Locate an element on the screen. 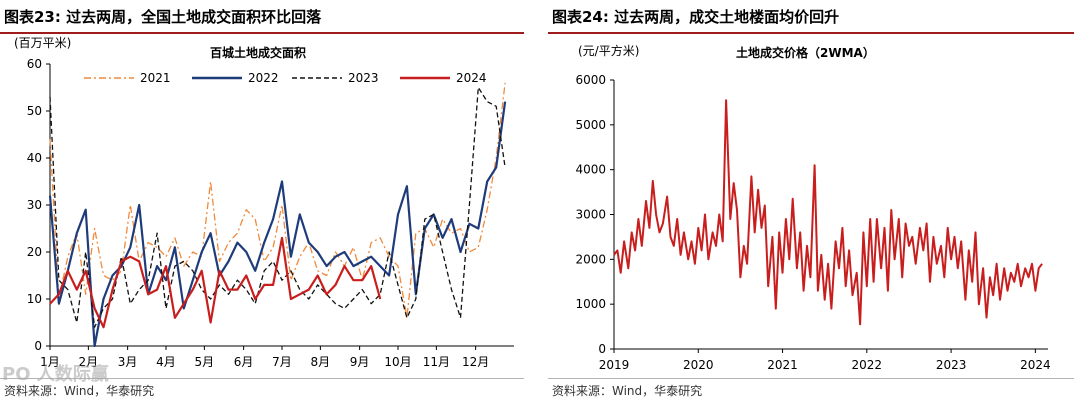 This screenshot has width=1080, height=405. watermark-text: PO 人数际赢 is located at coordinates (55, 374).